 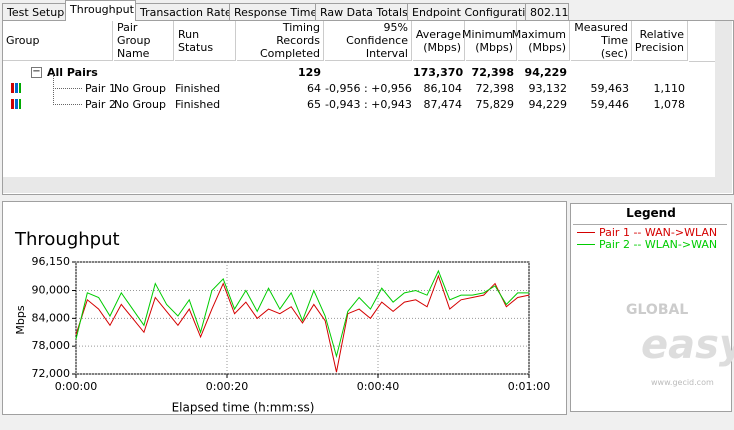 I want to click on chart-title: Throughput, so click(x=67, y=239).